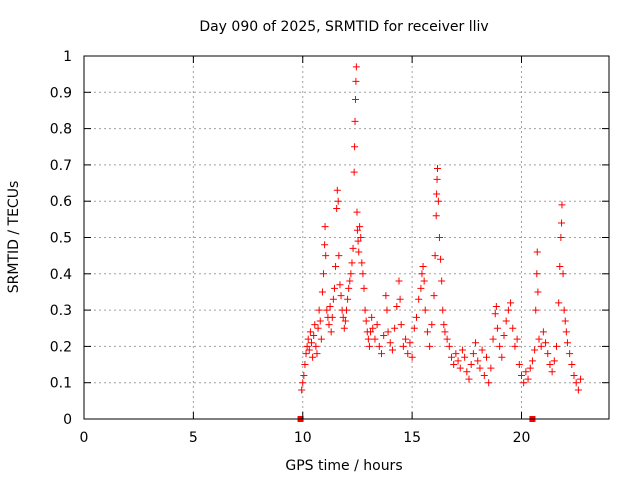 The image size is (640, 480). What do you see at coordinates (61, 239) in the screenshot?
I see `y-tick-label: 0.5` at bounding box center [61, 239].